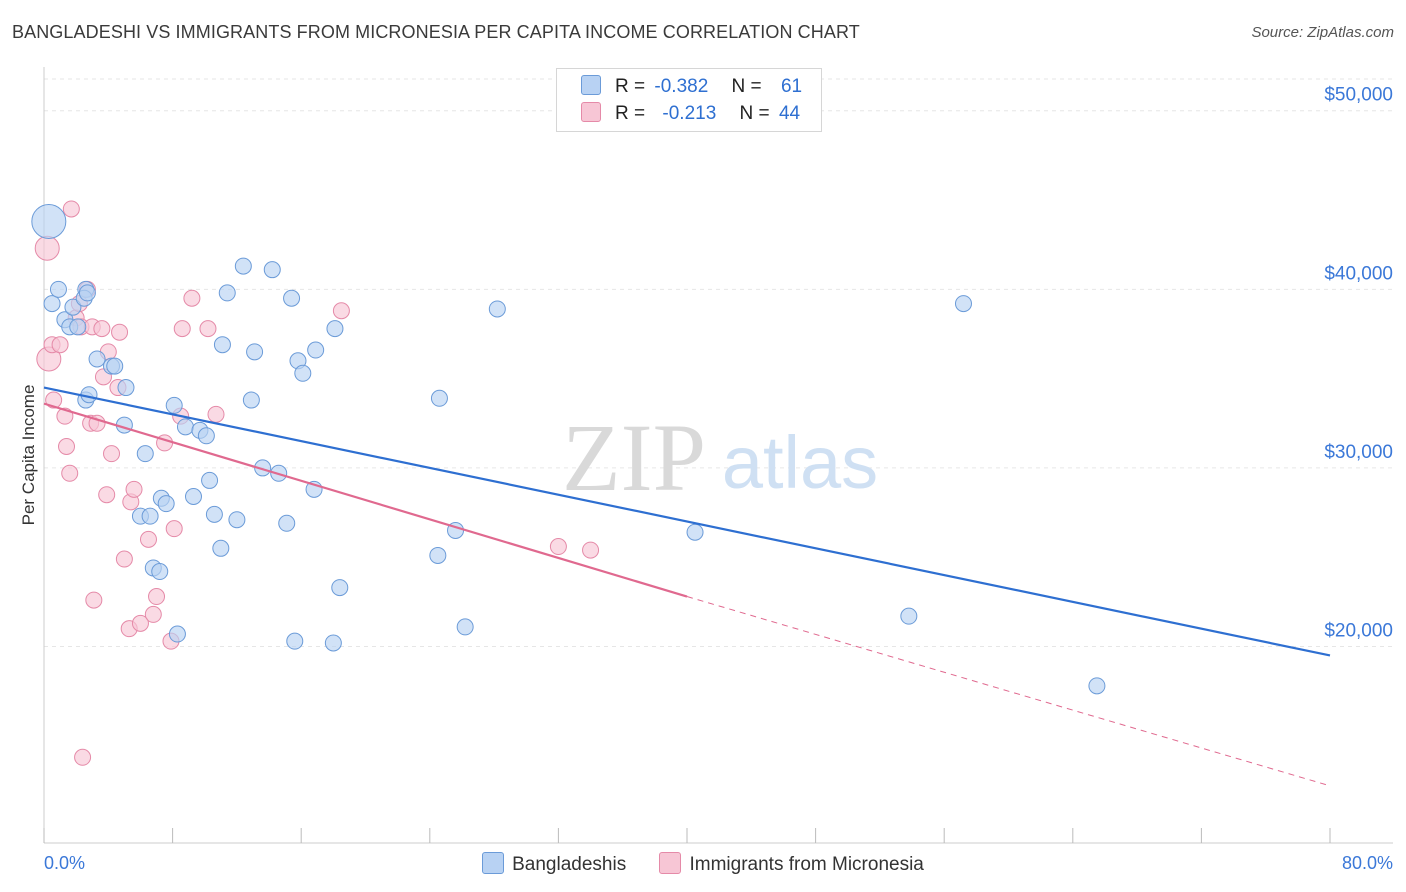  I want to click on y-axis-label: Per Capita Income, so click(28, 455).